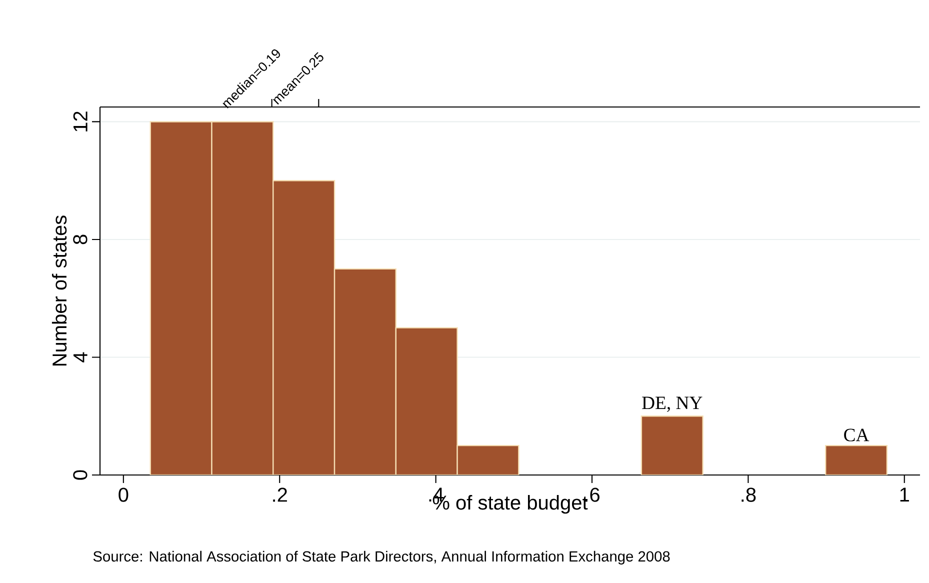 This screenshot has width=929, height=583. Describe the element at coordinates (280, 495) in the screenshot. I see `x-tick-label: .2` at that location.